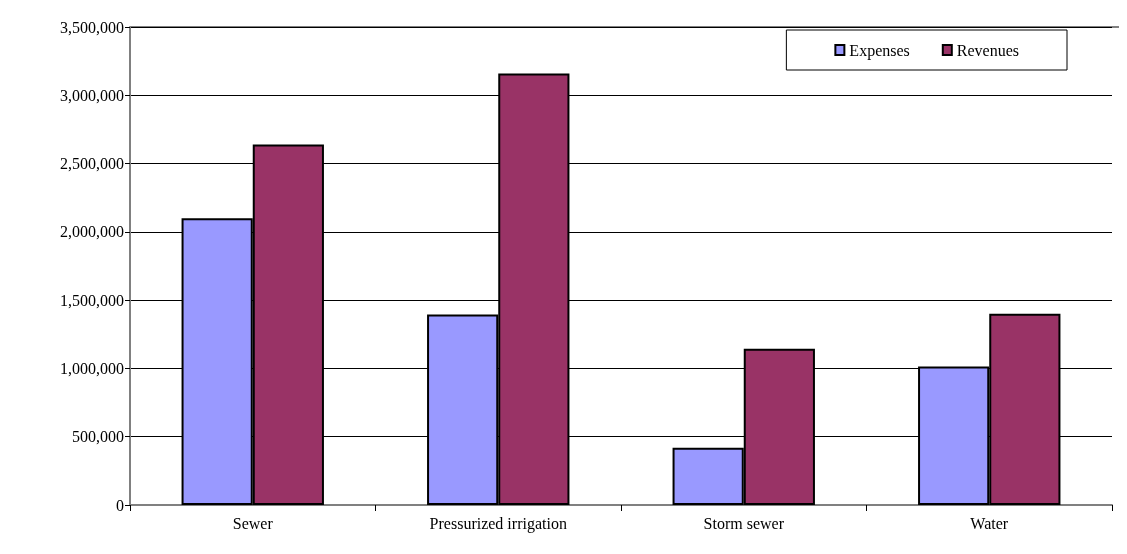  I want to click on x-tick-label: Pressurized irrigation, so click(498, 523).